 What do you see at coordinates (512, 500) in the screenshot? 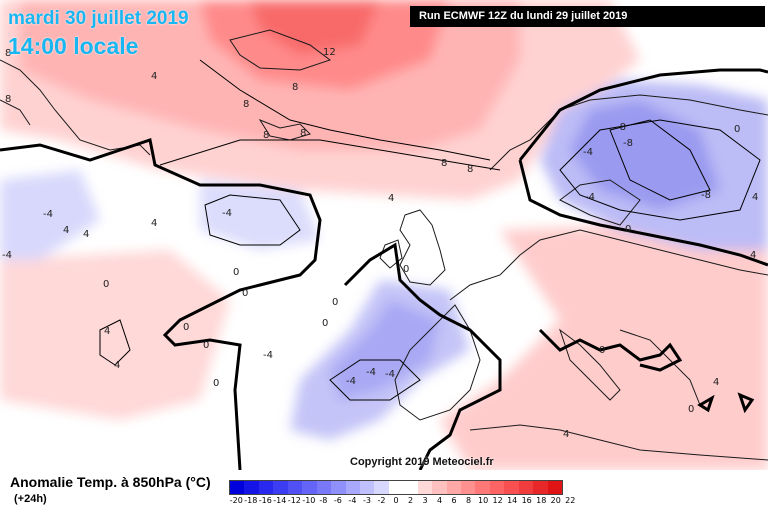
I see `color-scale-tick: 14` at bounding box center [512, 500].